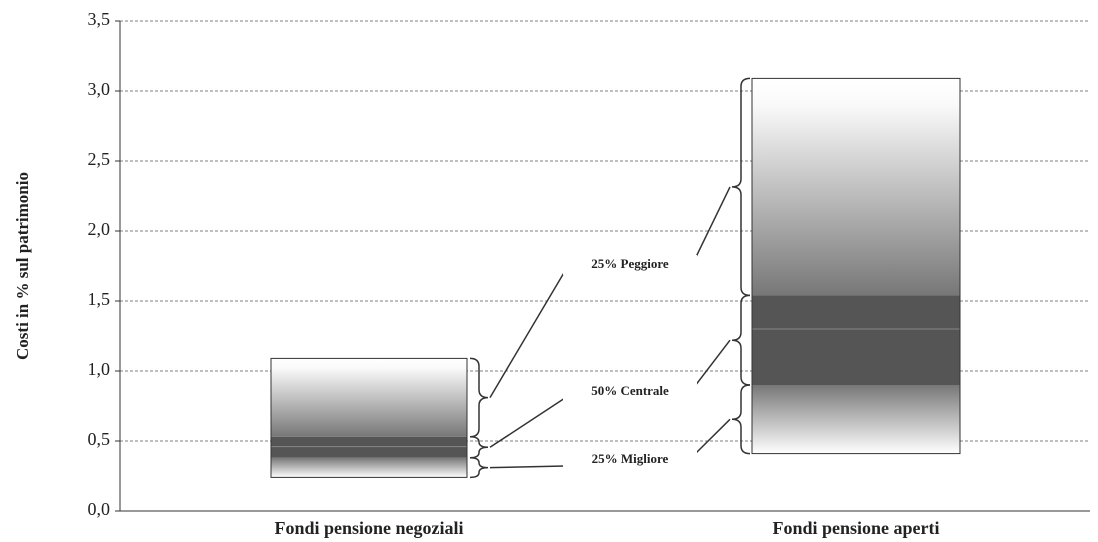 The image size is (1098, 542). What do you see at coordinates (22, 266) in the screenshot?
I see `y-axis-label: Costi in % sul patrimonio` at bounding box center [22, 266].